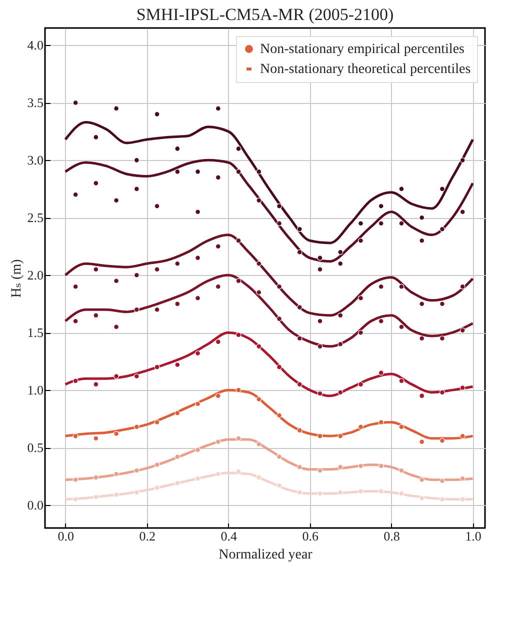 The width and height of the screenshot is (521, 624). Describe the element at coordinates (392, 536) in the screenshot. I see `x-tick-label: 0.8` at that location.